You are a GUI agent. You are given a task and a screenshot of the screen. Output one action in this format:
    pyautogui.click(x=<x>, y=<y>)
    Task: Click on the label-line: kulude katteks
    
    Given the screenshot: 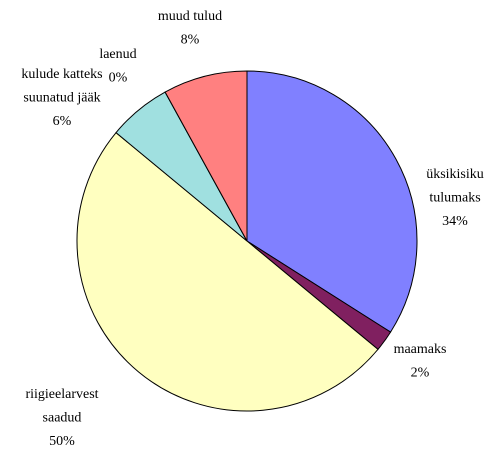 What is the action you would take?
    pyautogui.click(x=61, y=74)
    